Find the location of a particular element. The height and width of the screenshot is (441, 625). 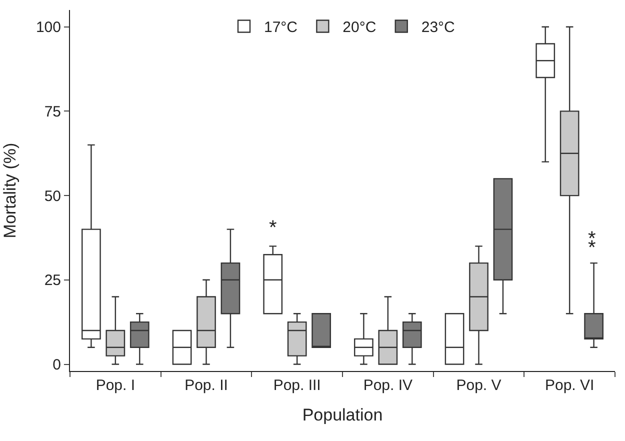

x-tick-label: Pop. III is located at coordinates (297, 385).